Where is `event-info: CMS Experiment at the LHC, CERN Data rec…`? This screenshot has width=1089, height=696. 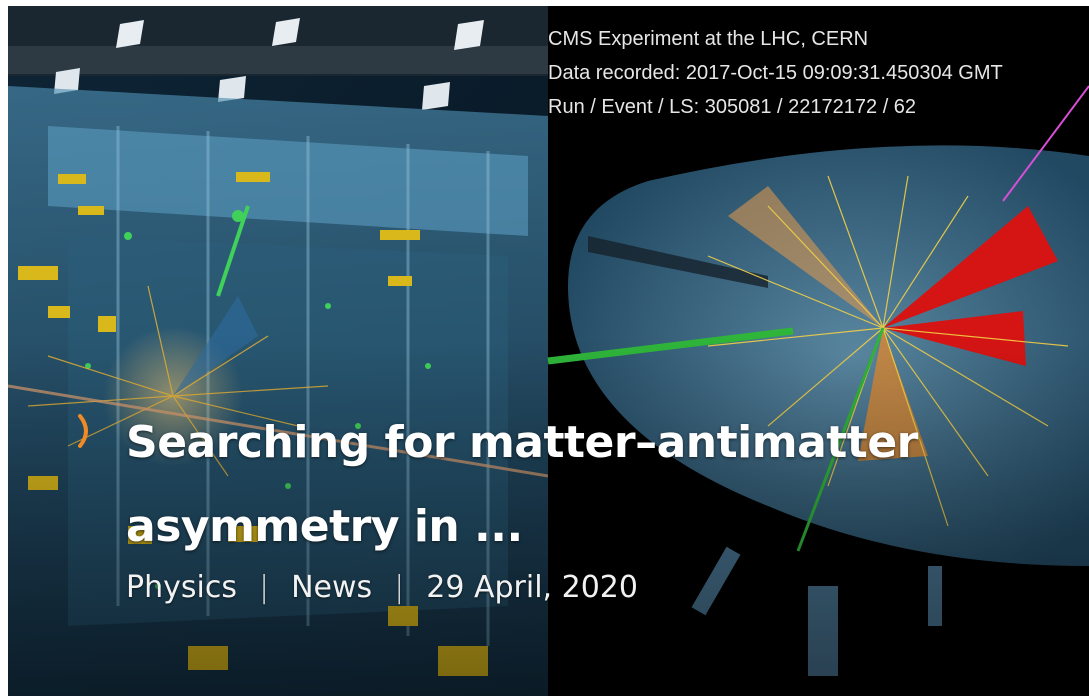
event-info: CMS Experiment at the LHC, CERN Data rec… is located at coordinates (775, 73).